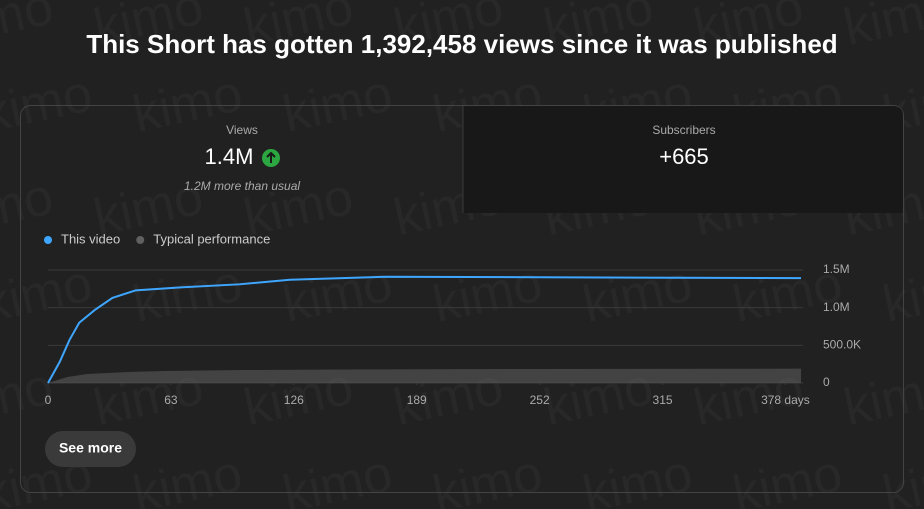 The image size is (924, 509). Describe the element at coordinates (171, 400) in the screenshot. I see `x-tick-label: 63` at that location.